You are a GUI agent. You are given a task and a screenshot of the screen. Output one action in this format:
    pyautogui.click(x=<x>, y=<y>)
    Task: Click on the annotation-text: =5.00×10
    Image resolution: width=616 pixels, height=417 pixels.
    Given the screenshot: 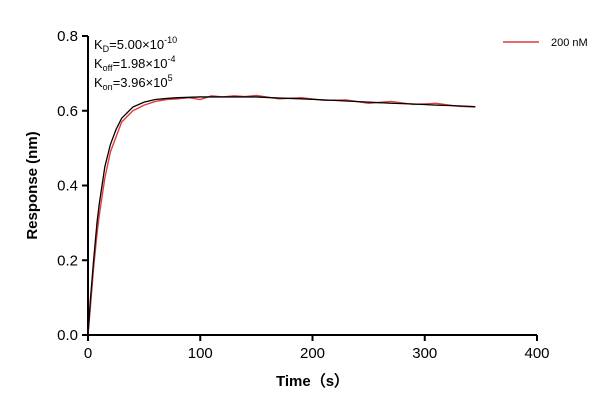 What is the action you would take?
    pyautogui.click(x=136, y=44)
    